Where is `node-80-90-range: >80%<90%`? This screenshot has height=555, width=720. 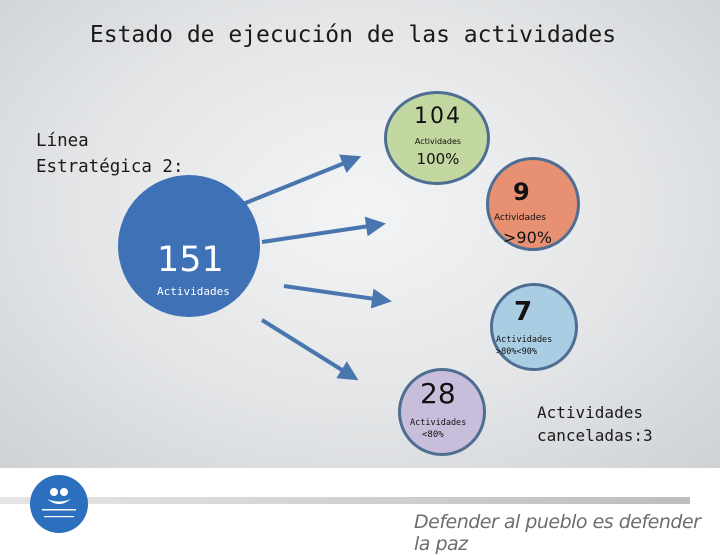
node-80-90-range: >80%<90% is located at coordinates (516, 352).